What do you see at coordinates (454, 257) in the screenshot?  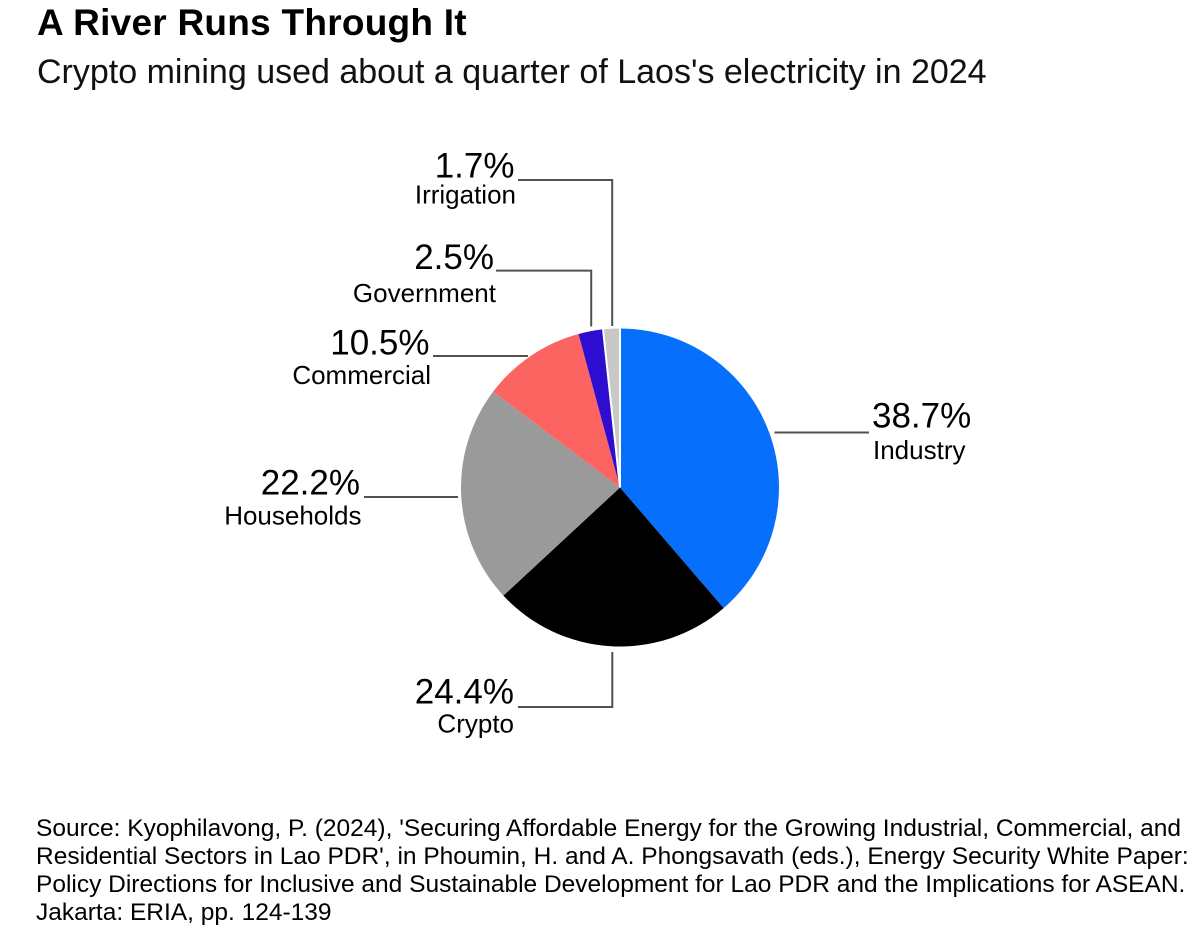 I see `svg-text: 2.5%` at bounding box center [454, 257].